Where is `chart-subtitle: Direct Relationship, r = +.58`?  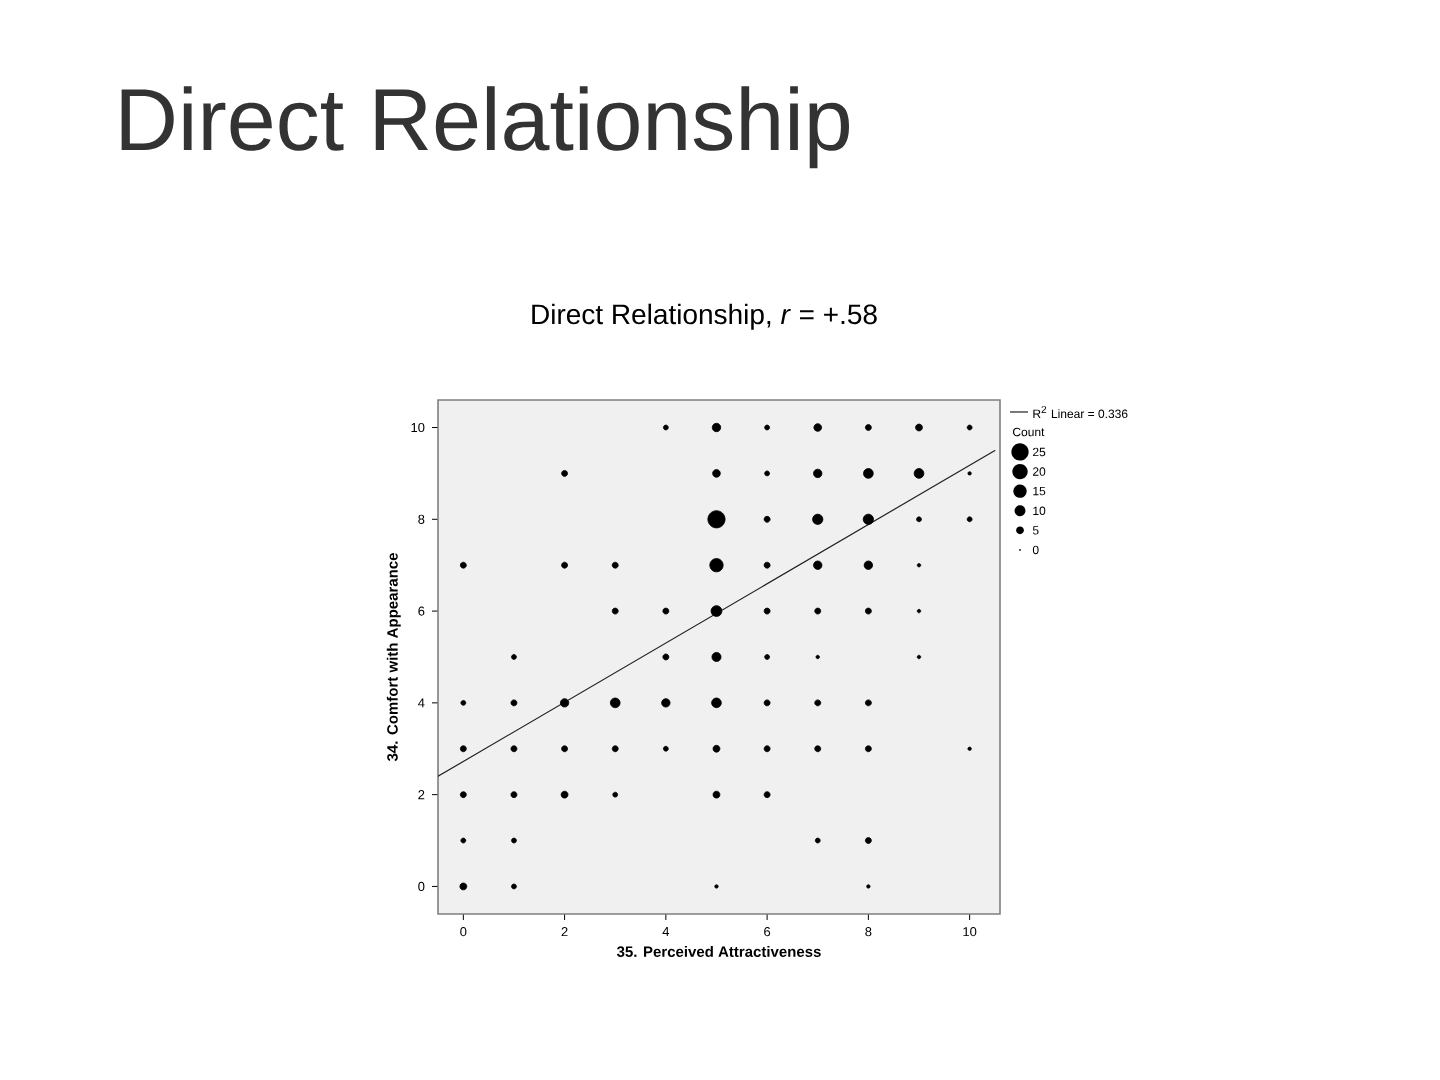 chart-subtitle: Direct Relationship, r = +.58 is located at coordinates (704, 316).